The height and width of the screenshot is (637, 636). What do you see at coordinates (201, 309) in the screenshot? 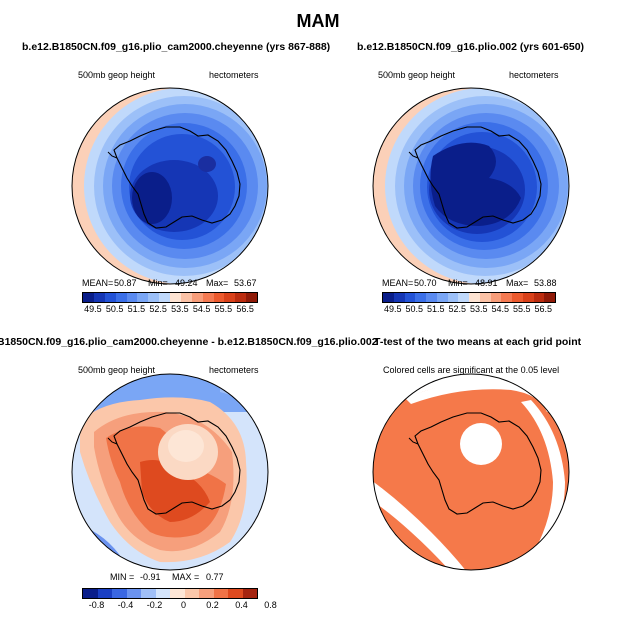
I see `panel1-colorbar-tick-label: 54.5` at bounding box center [201, 309].